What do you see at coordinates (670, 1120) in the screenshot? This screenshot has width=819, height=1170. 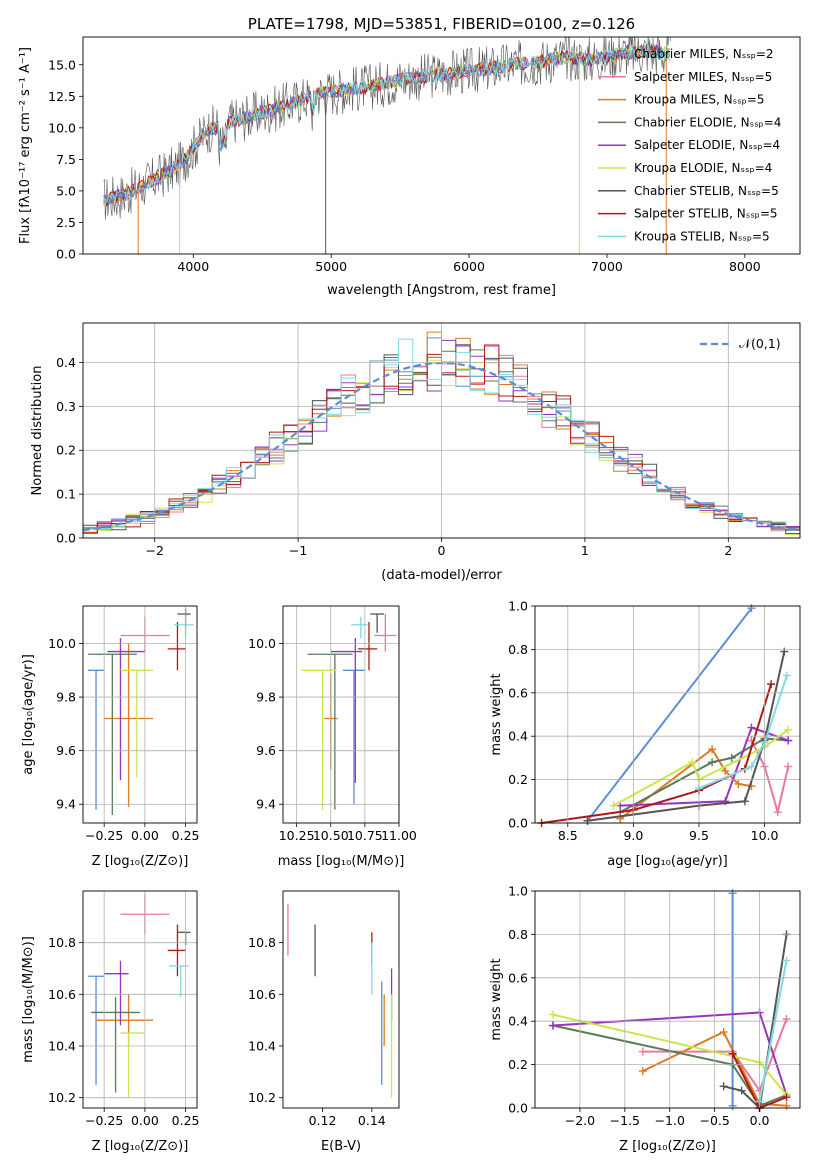 I see `x-tick-label: −1.0` at bounding box center [670, 1120].